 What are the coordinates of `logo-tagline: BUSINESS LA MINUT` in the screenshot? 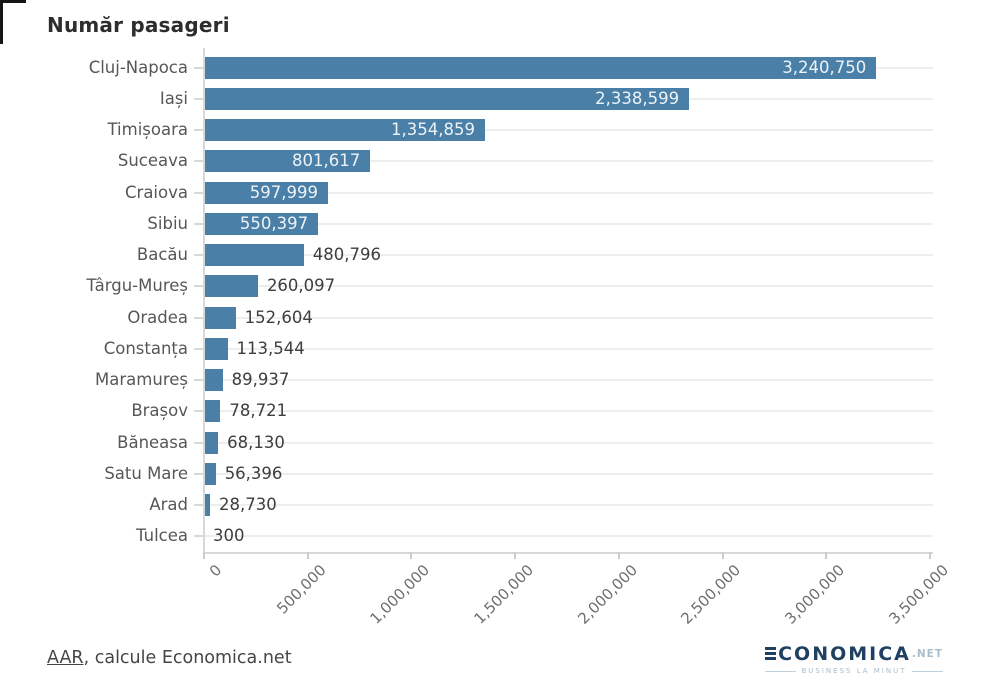 It's located at (854, 671).